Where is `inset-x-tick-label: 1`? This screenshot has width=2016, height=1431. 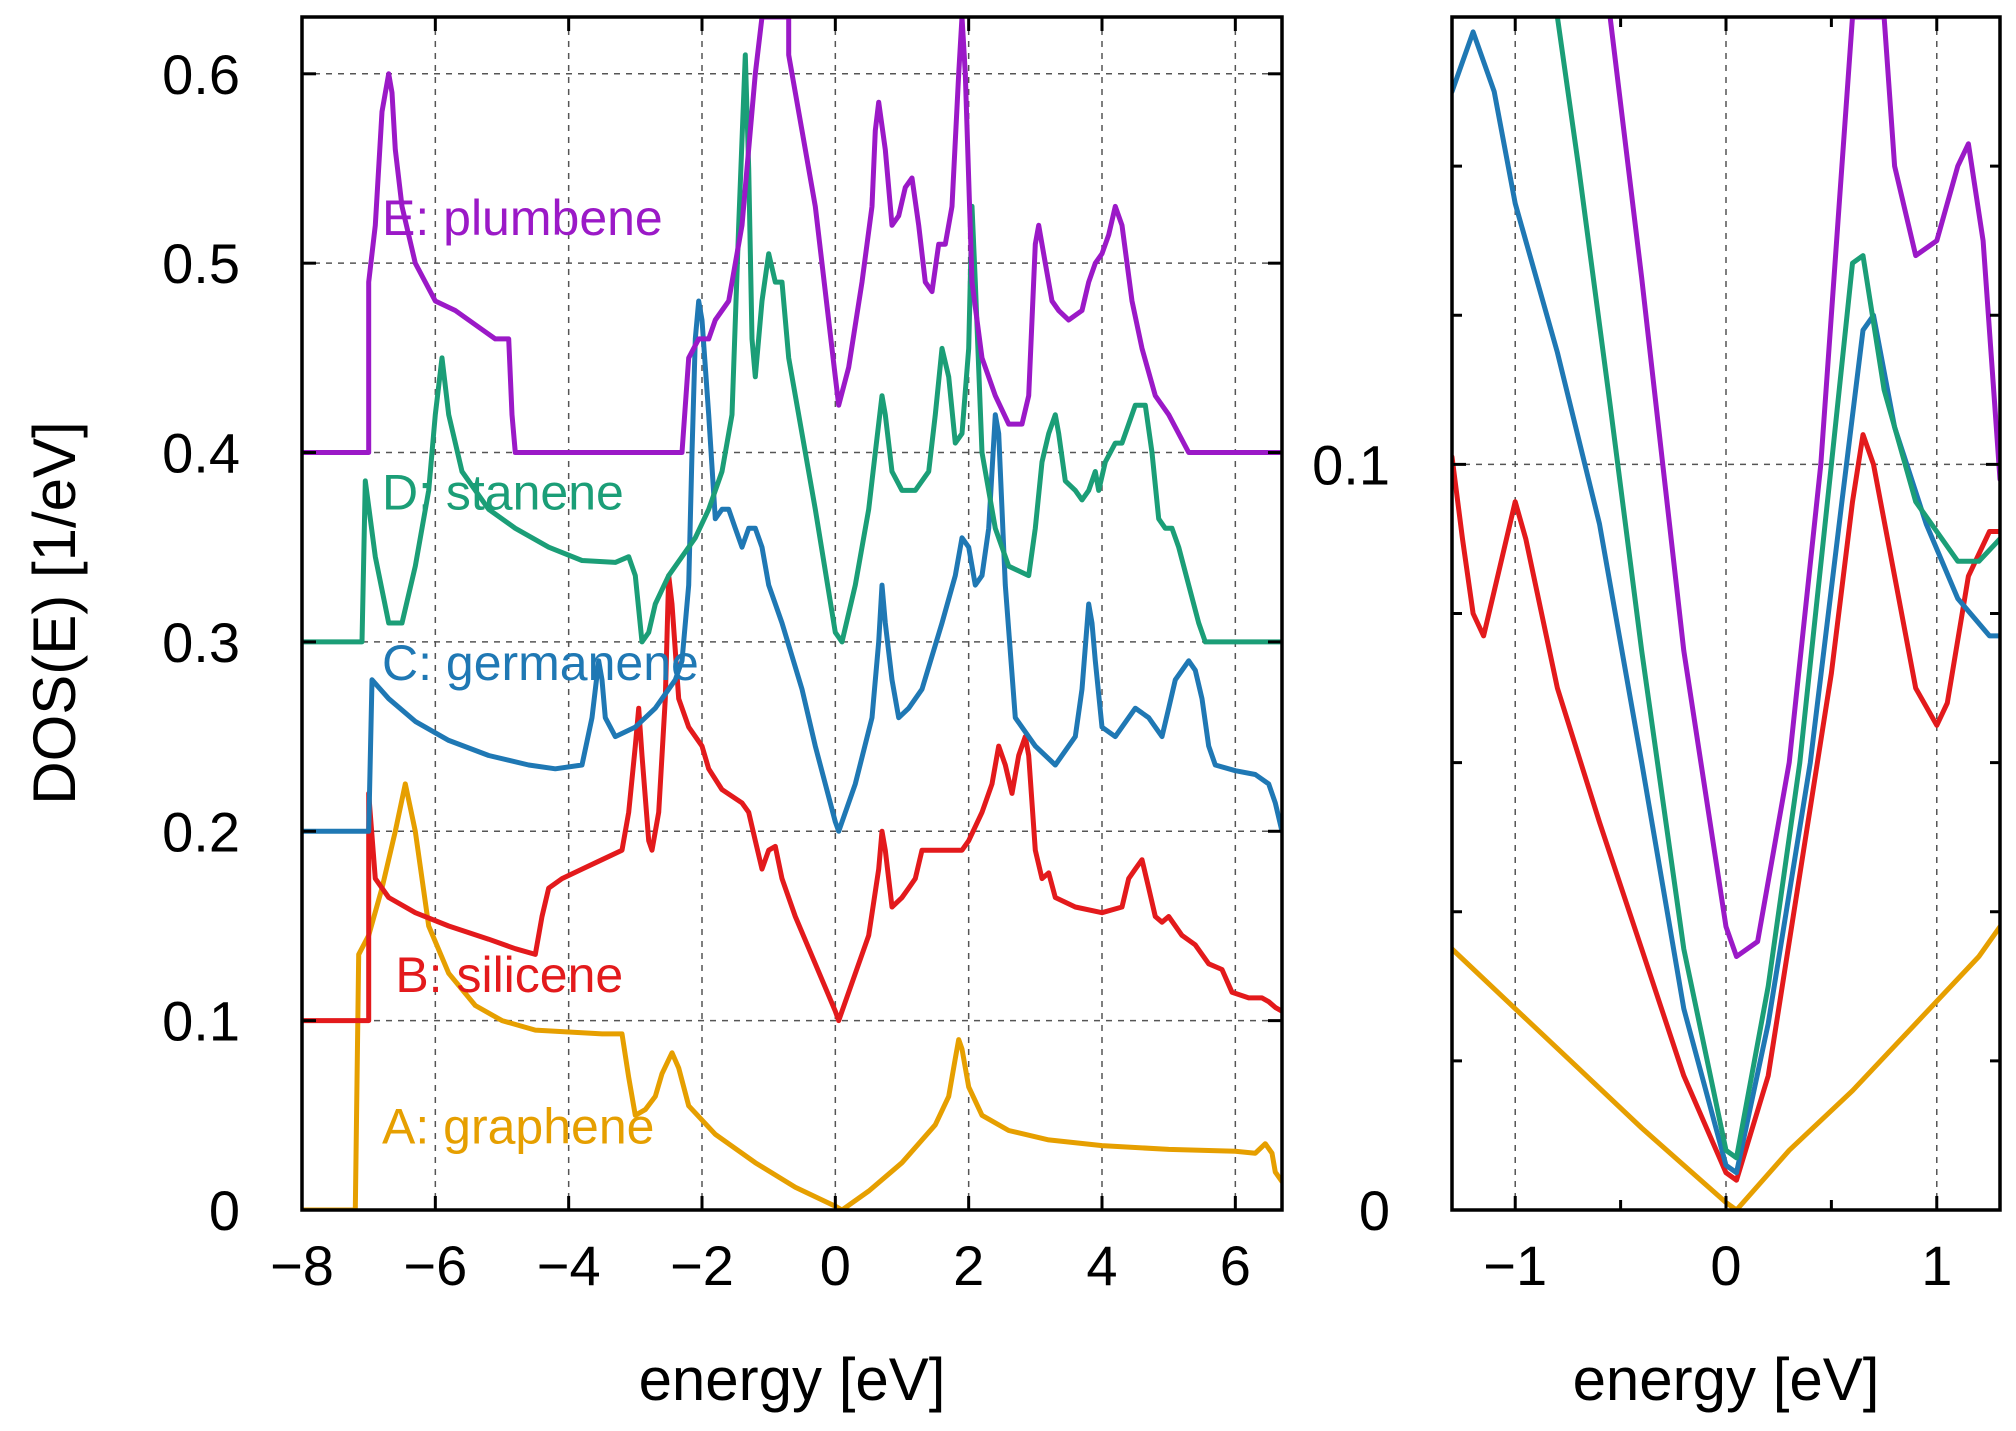 inset-x-tick-label: 1 is located at coordinates (1936, 1265).